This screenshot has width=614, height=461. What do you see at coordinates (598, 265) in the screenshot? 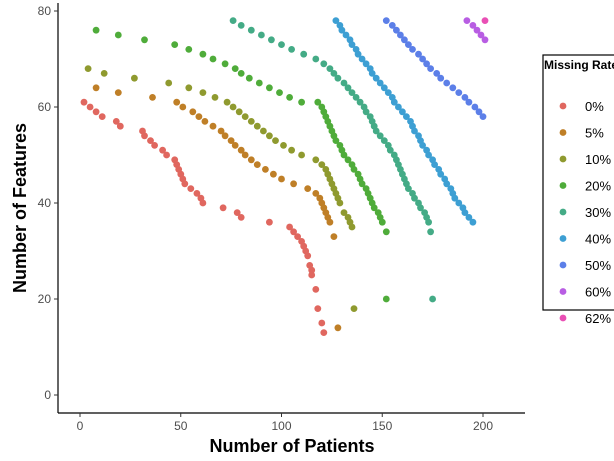
I see `legend-label: 50%` at bounding box center [598, 265].